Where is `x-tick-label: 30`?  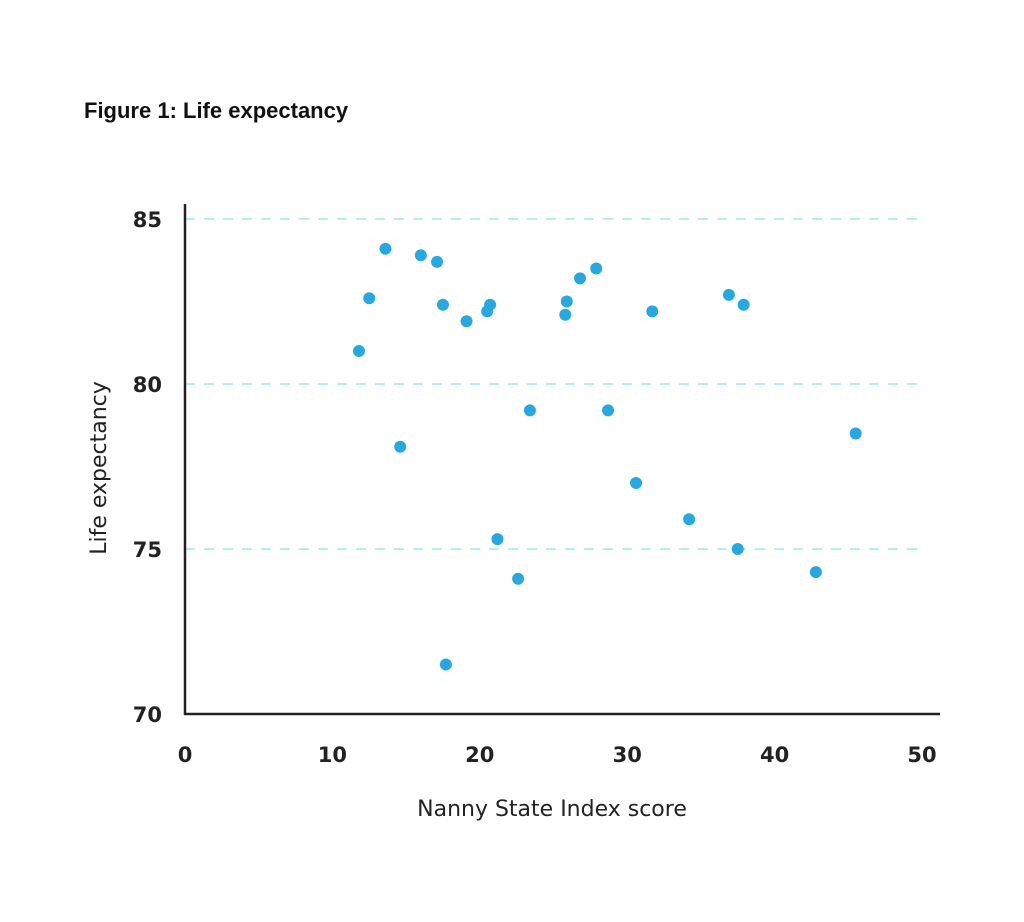 x-tick-label: 30 is located at coordinates (627, 755).